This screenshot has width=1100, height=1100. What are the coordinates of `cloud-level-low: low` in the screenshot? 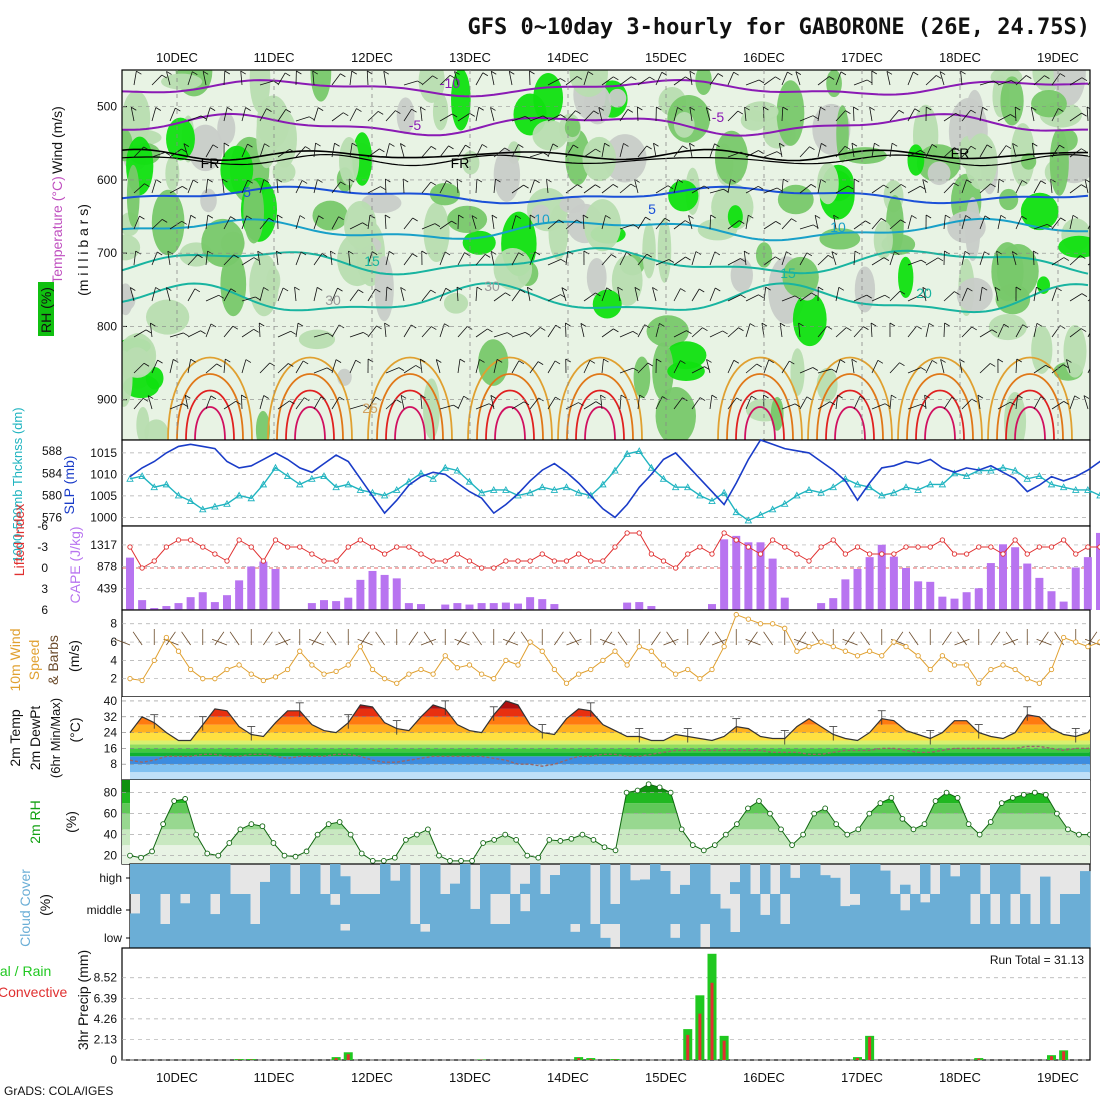 It's located at (113, 938).